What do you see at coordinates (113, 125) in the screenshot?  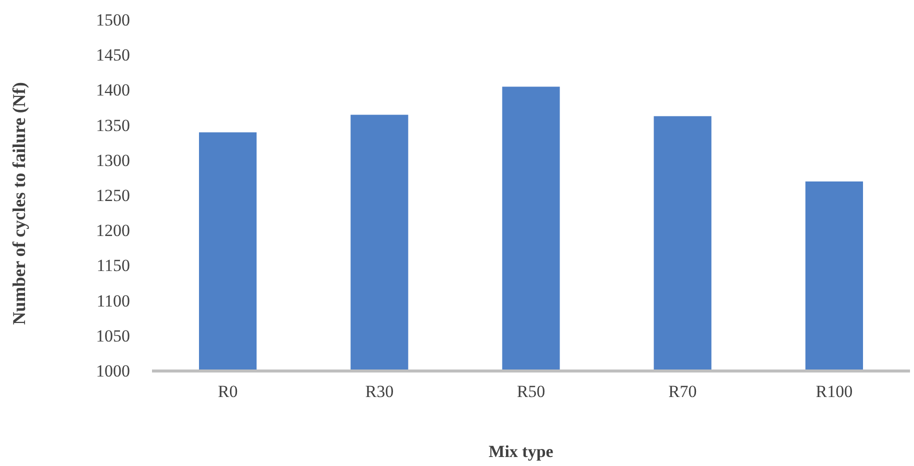 I see `y-tick-label: 1350` at bounding box center [113, 125].